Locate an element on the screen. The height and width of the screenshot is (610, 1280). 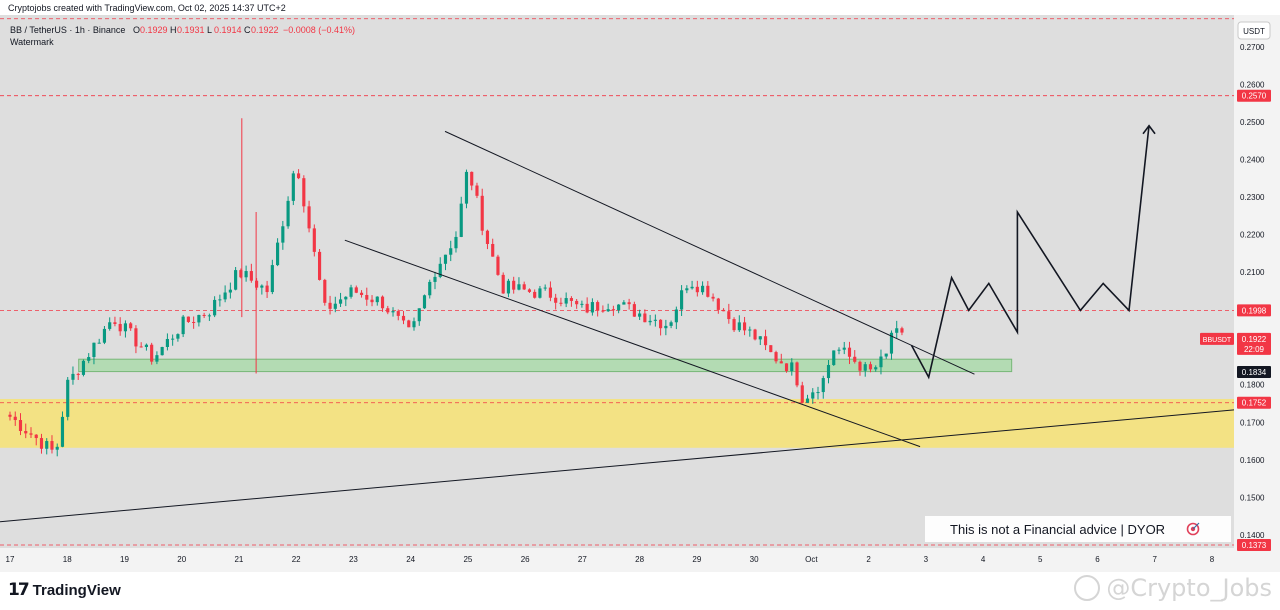
time-axis is located at coordinates (640, 560).